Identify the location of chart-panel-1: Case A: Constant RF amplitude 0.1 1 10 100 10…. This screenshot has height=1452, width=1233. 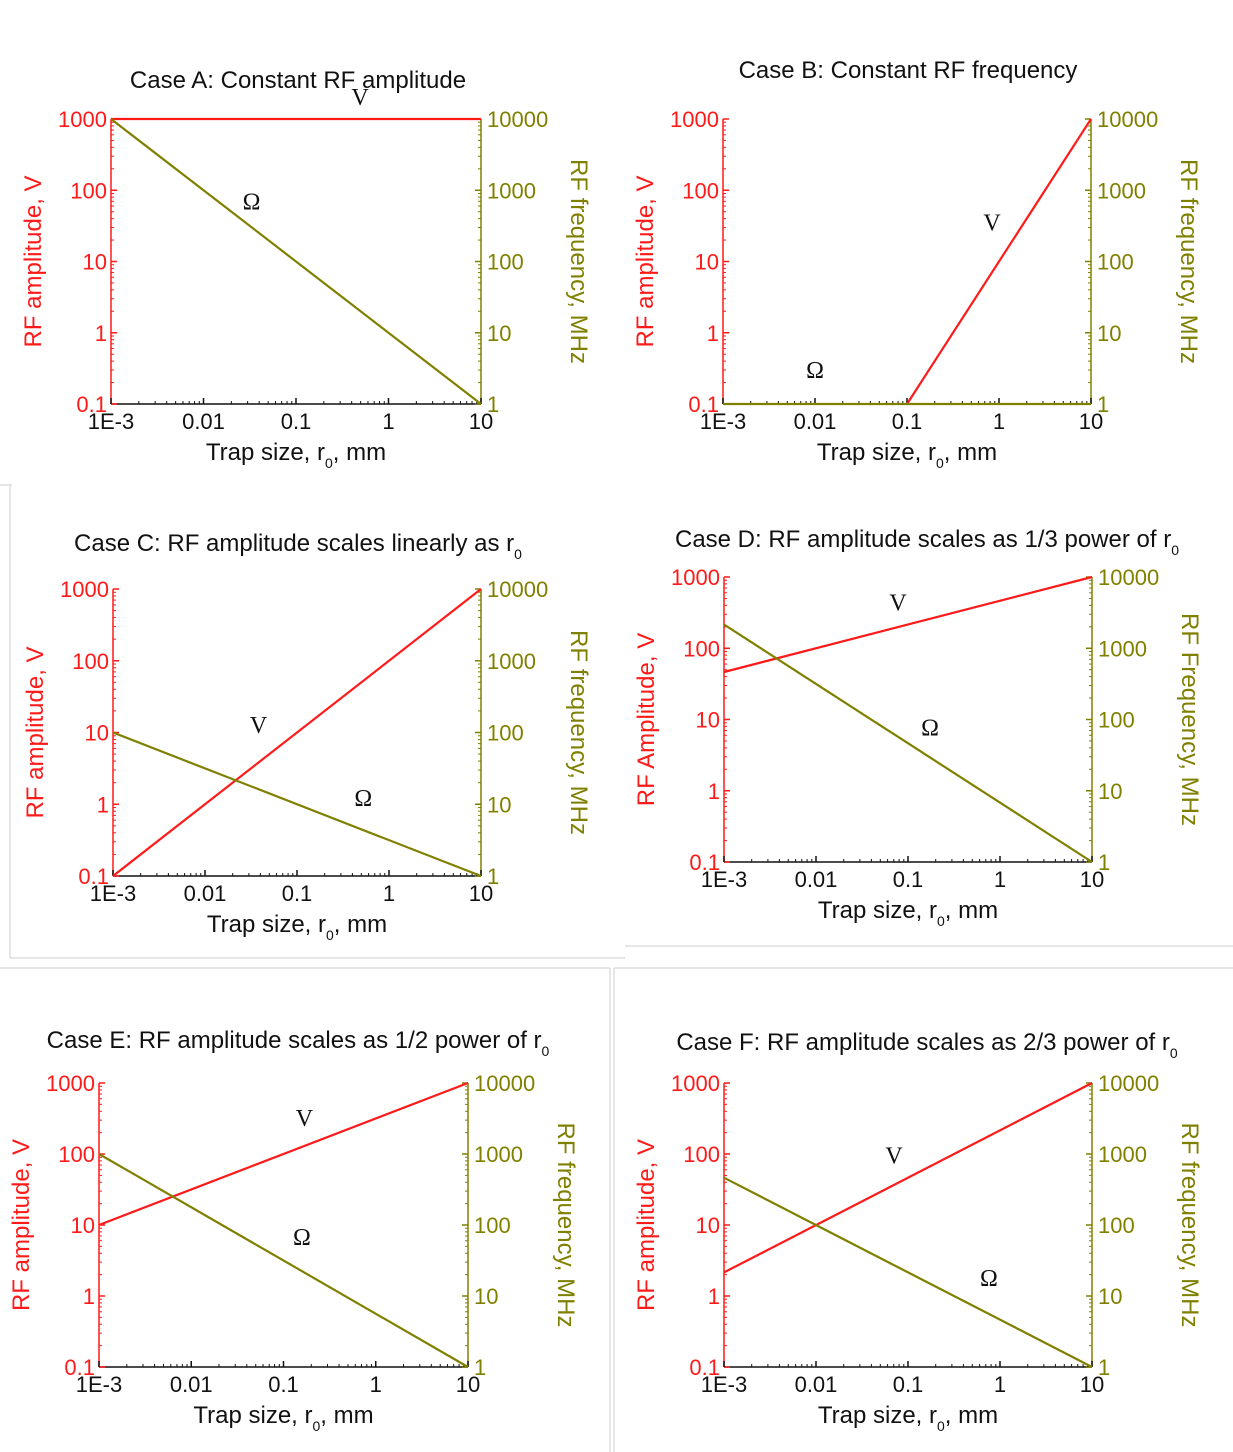
(306, 269).